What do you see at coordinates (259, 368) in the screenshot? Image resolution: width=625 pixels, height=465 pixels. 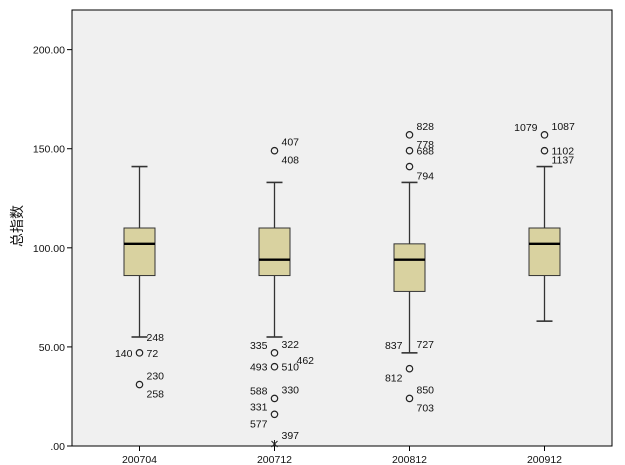 I see `outlier-label: 493` at bounding box center [259, 368].